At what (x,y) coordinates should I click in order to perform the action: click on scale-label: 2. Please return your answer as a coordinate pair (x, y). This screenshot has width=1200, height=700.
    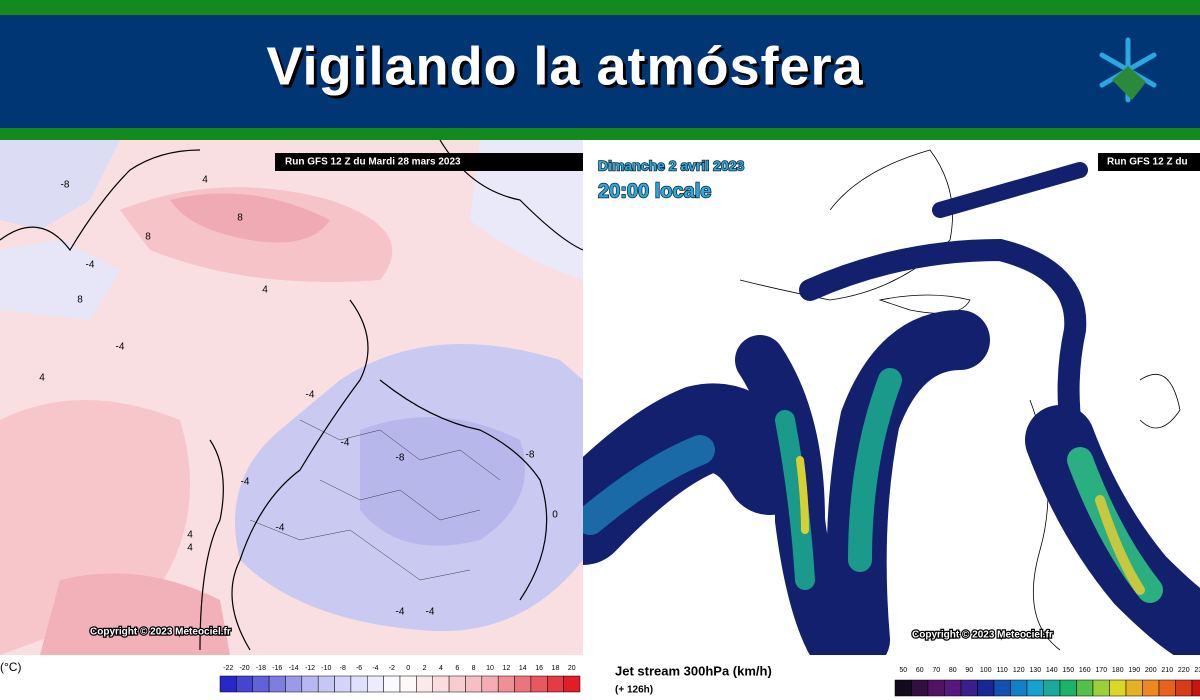
    Looking at the image, I should click on (425, 668).